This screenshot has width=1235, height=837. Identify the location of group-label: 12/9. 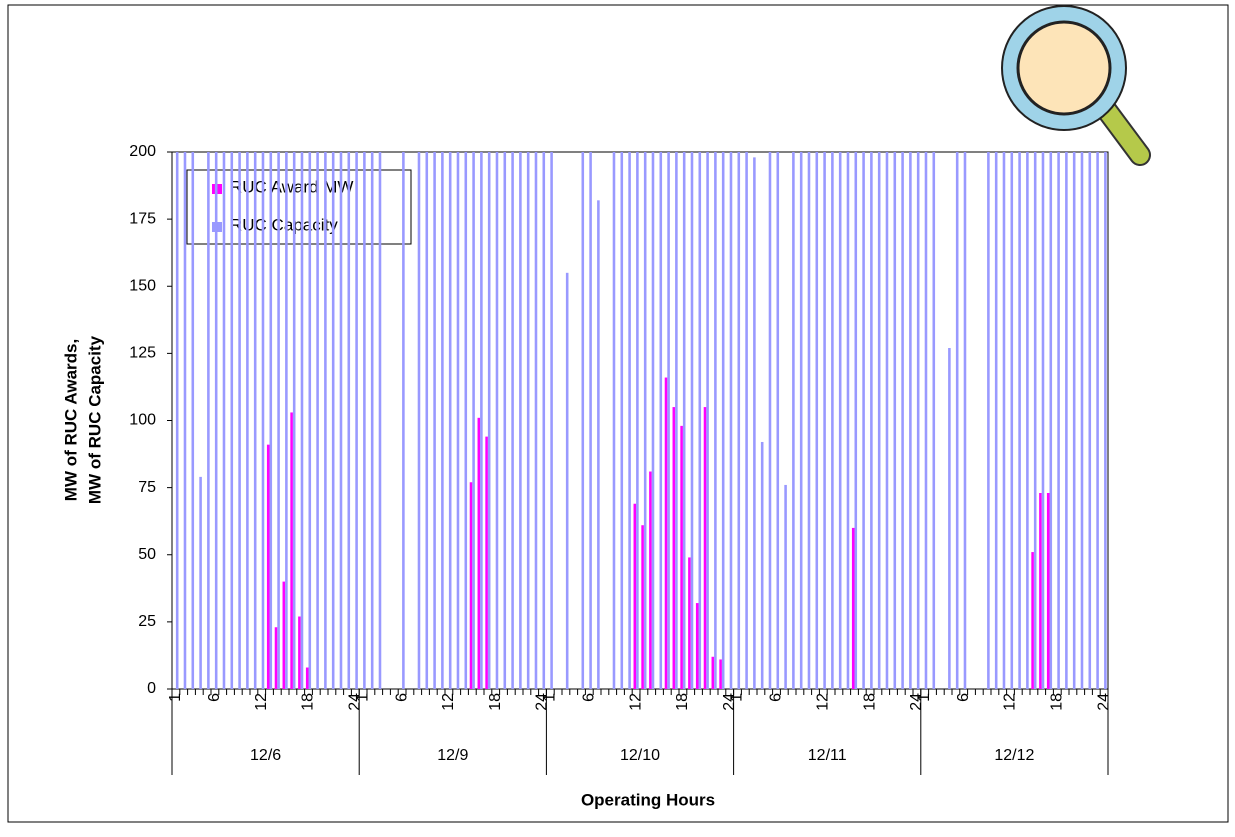
(452, 755).